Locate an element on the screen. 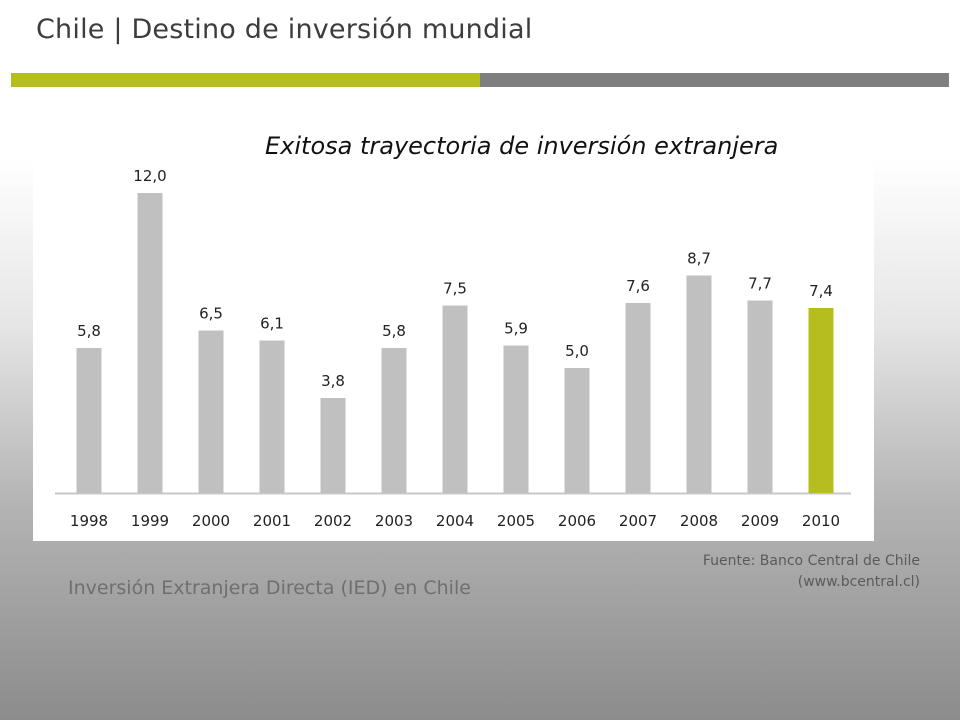 This screenshot has height=720, width=960. header-rule-gray is located at coordinates (714, 80).